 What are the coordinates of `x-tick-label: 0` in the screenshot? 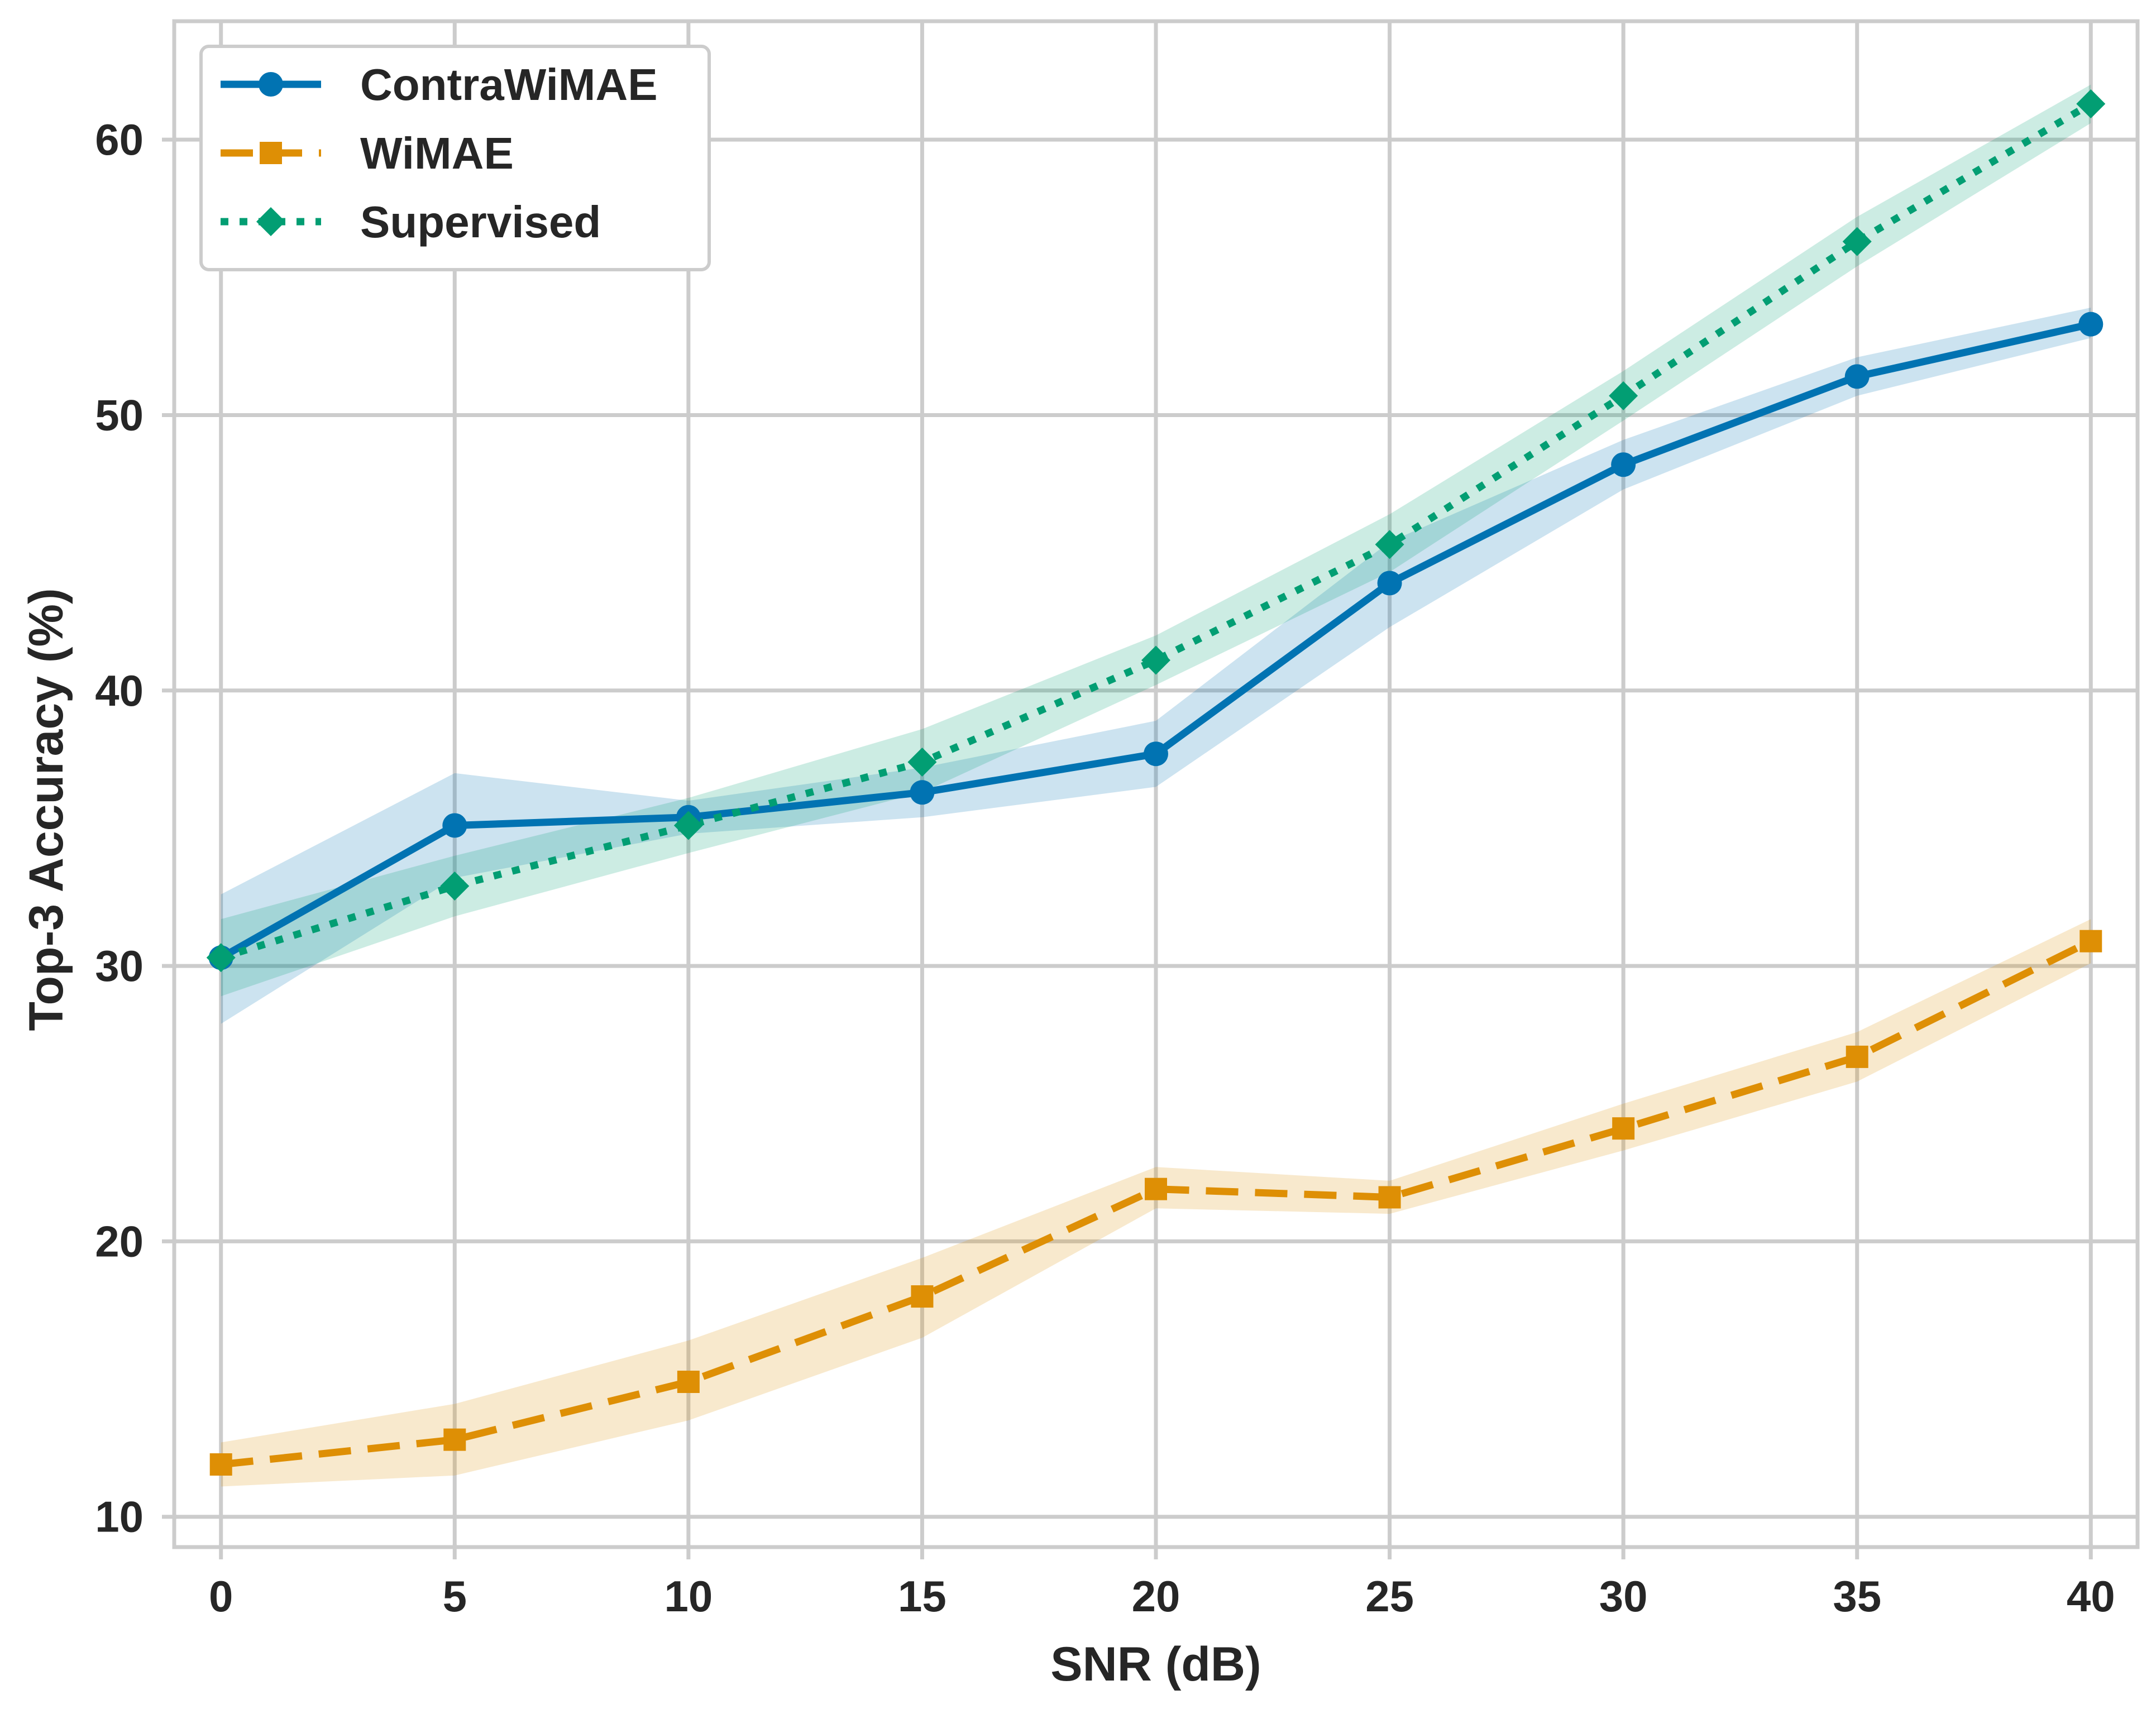 It's located at (221, 1596).